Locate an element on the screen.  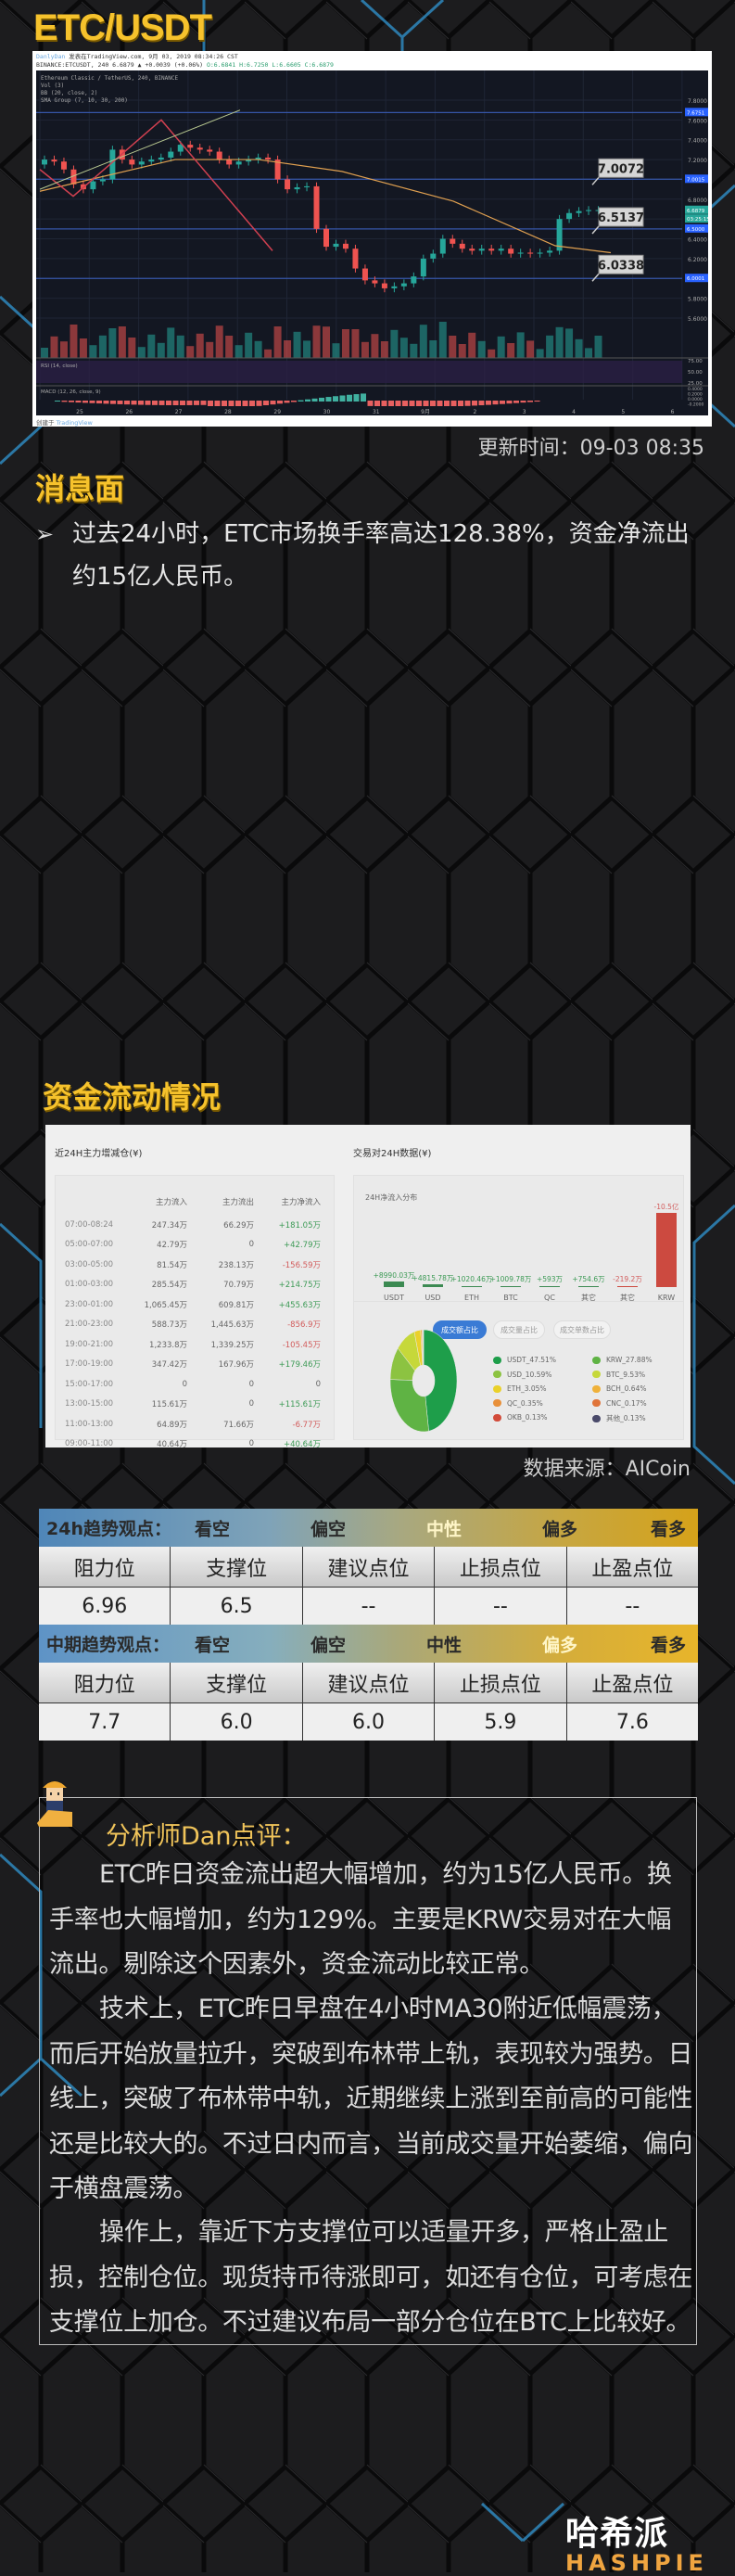
value-cell: -- is located at coordinates (632, 1606).